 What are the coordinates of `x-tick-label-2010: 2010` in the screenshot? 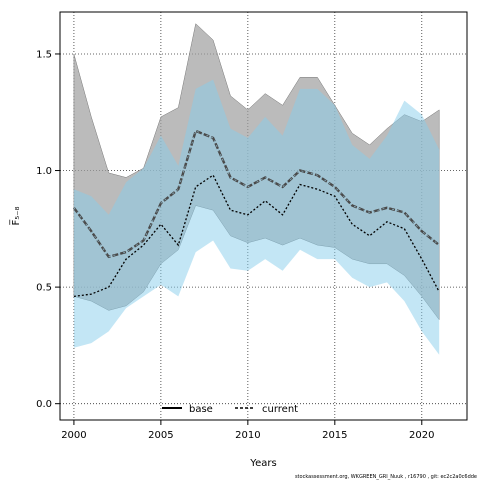 It's located at (247, 435).